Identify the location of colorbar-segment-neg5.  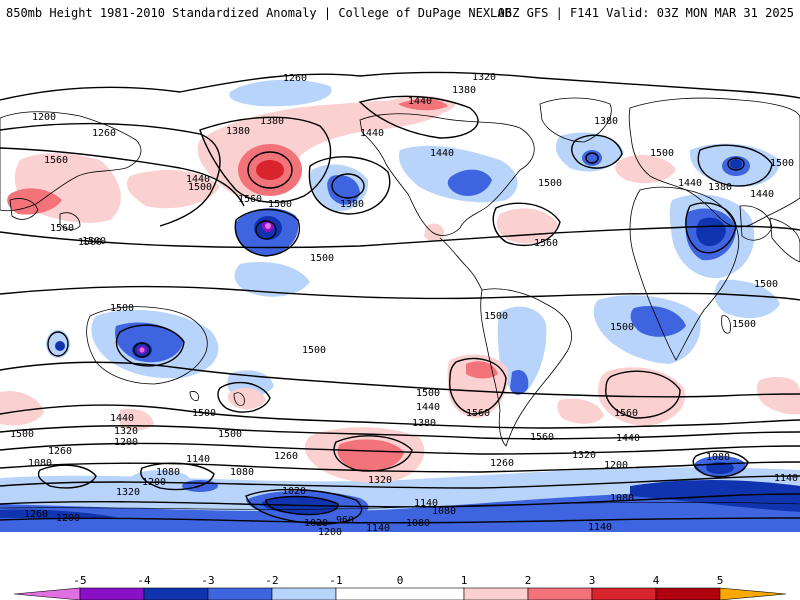
(47, 593).